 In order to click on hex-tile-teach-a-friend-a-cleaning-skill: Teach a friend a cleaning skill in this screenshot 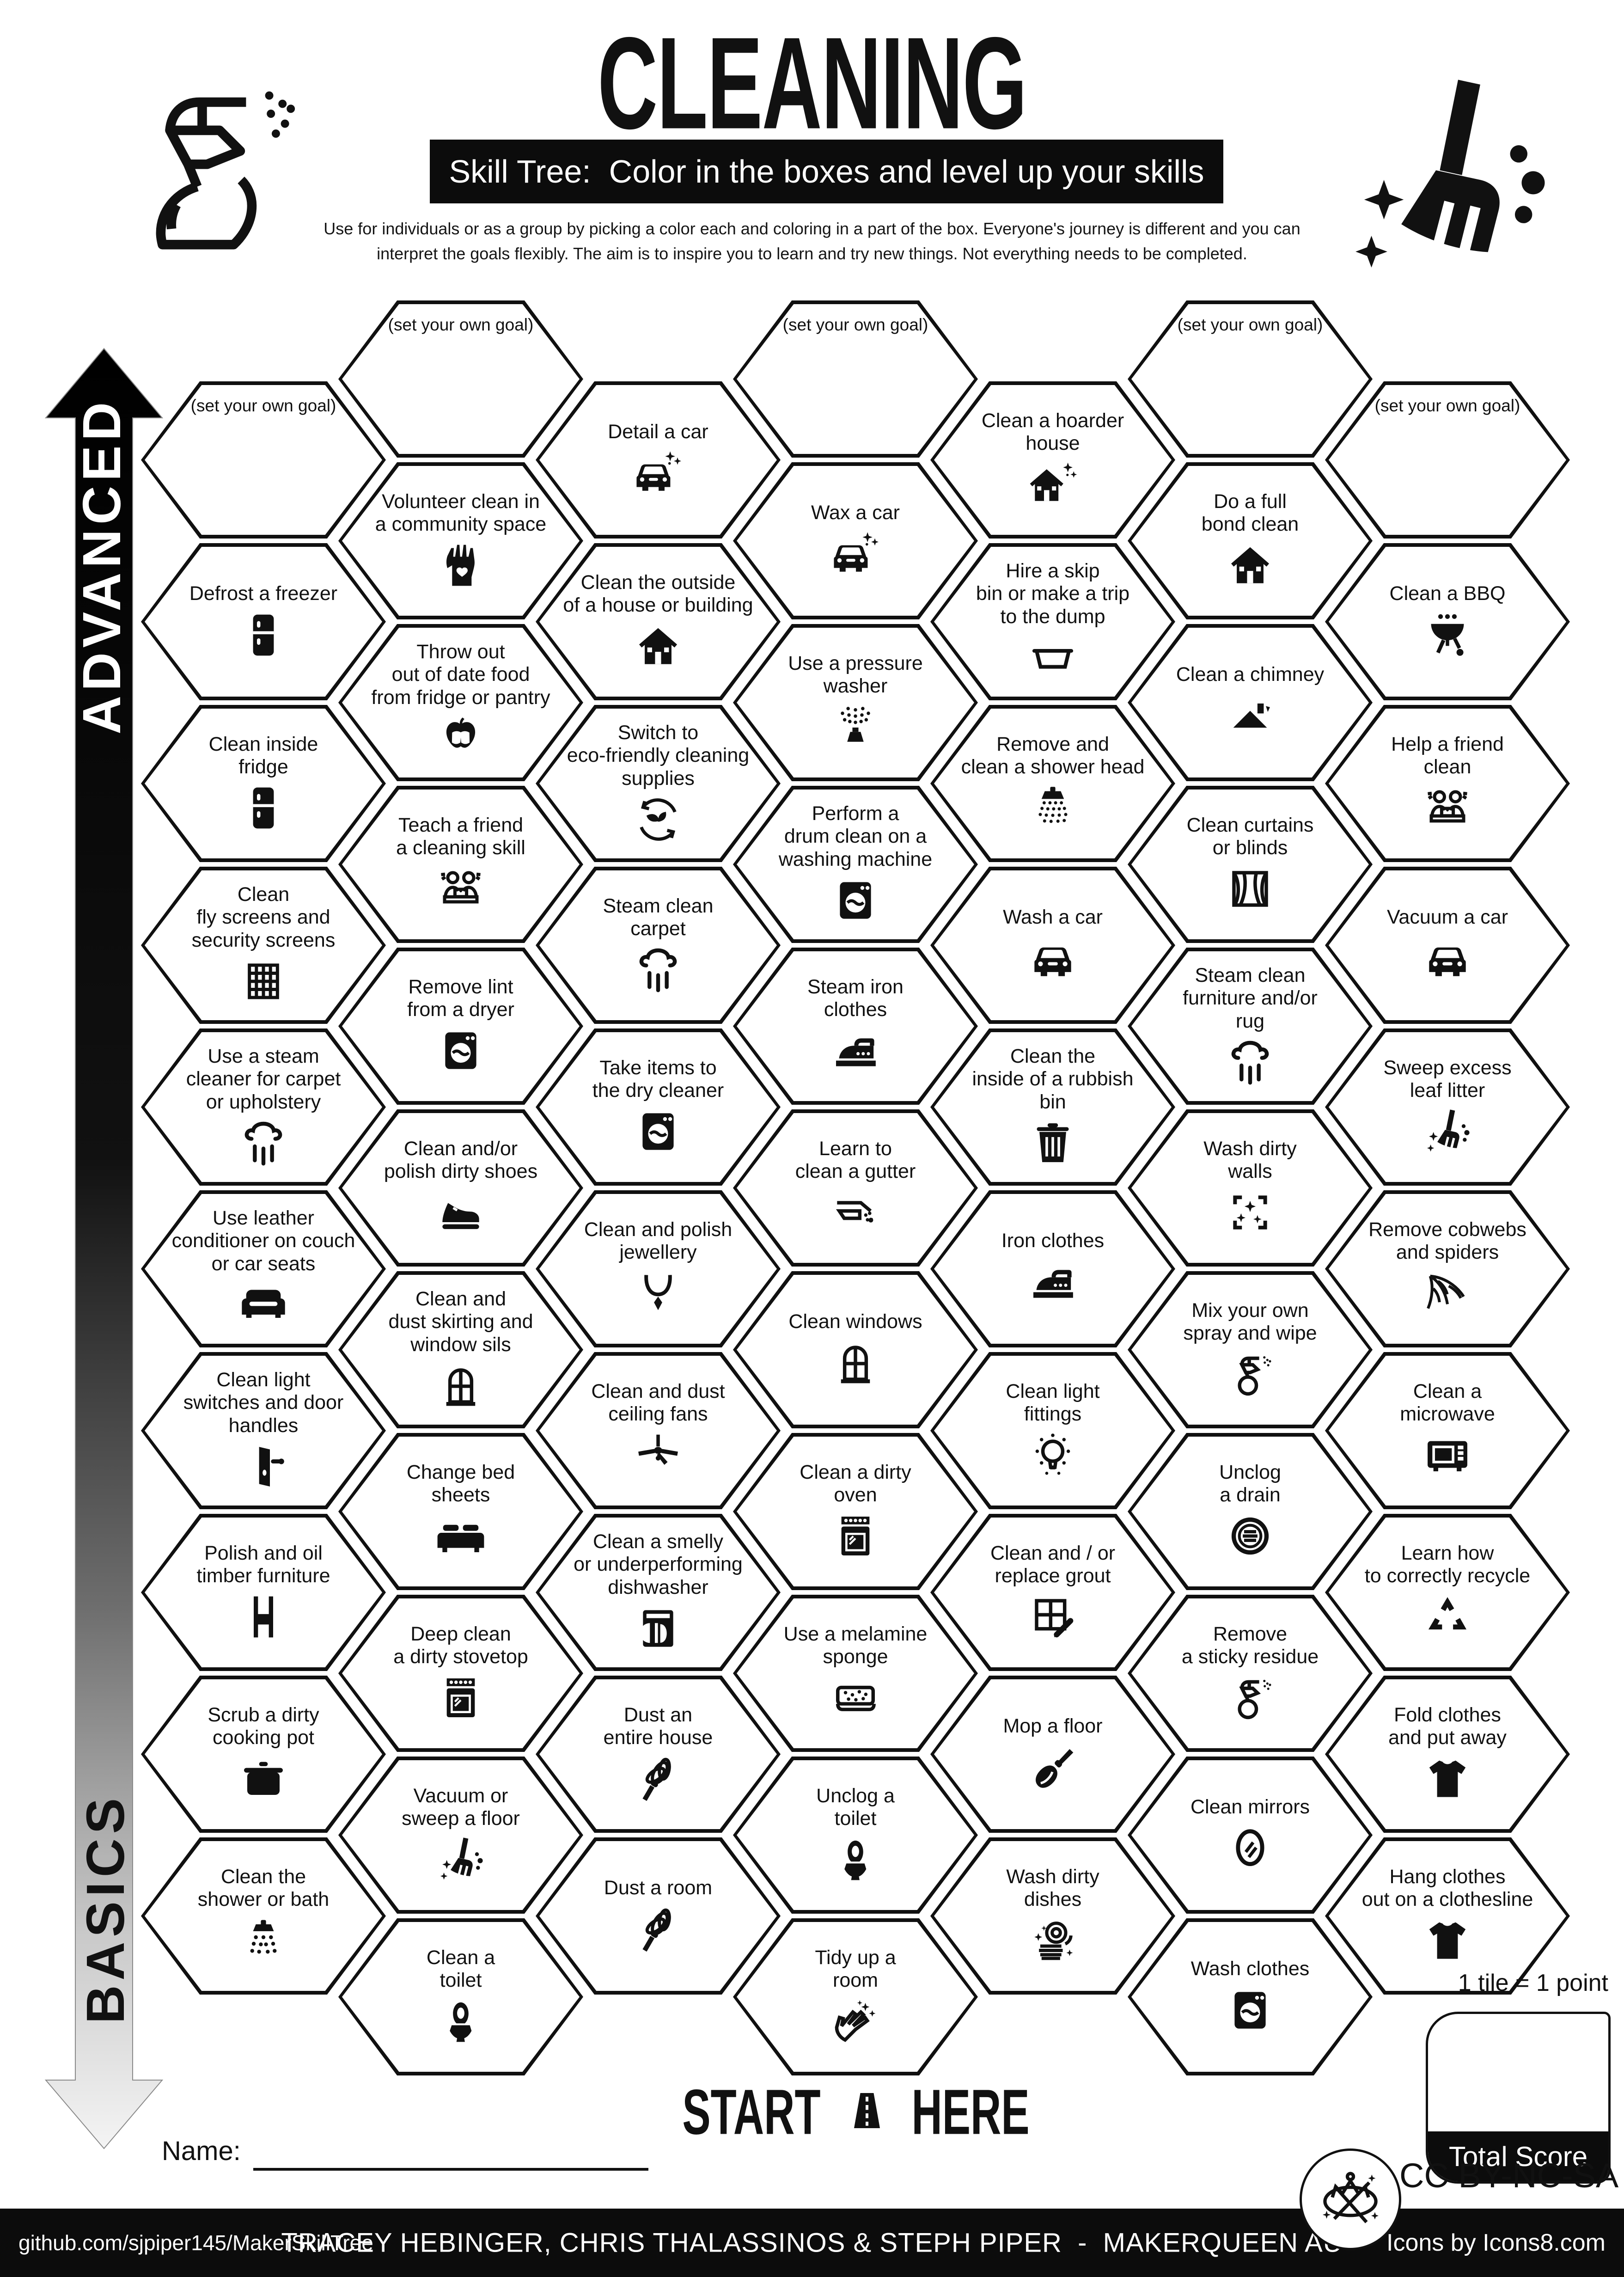, I will do `click(460, 864)`.